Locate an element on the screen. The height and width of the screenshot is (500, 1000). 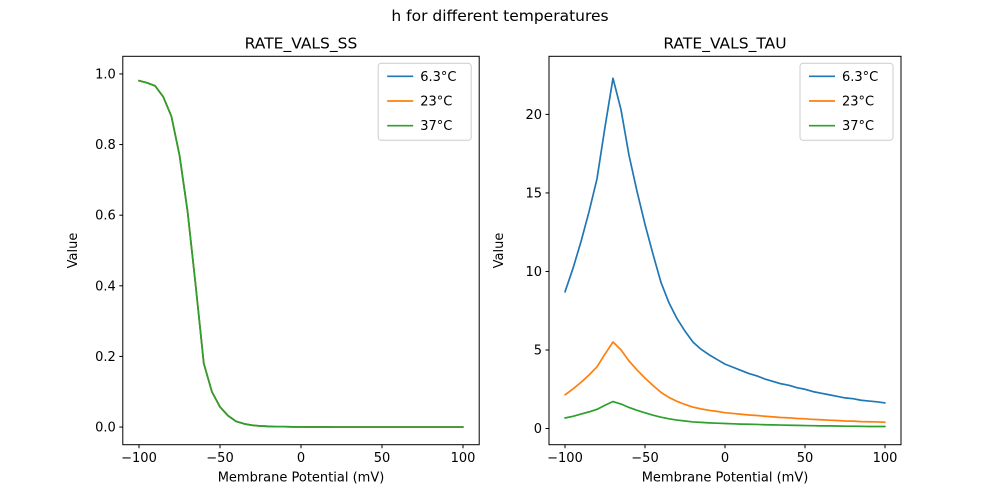
legend-label-ss-2: 37°C is located at coordinates (436, 126).